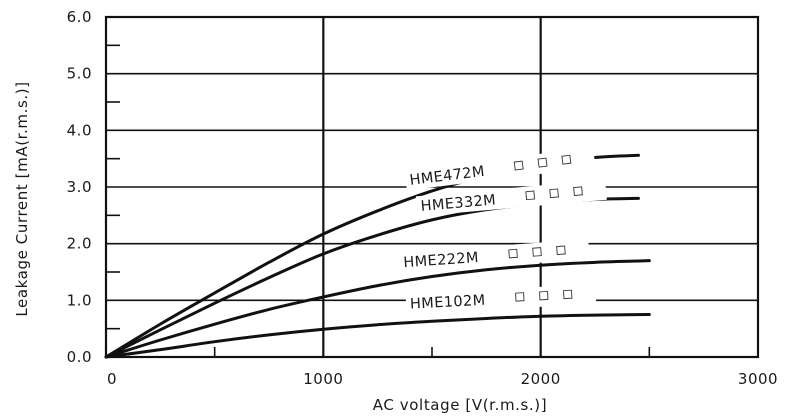  Describe the element at coordinates (22, 198) in the screenshot. I see `y-axis-title: Leakage Current [mA(r.m.s.)]` at that location.